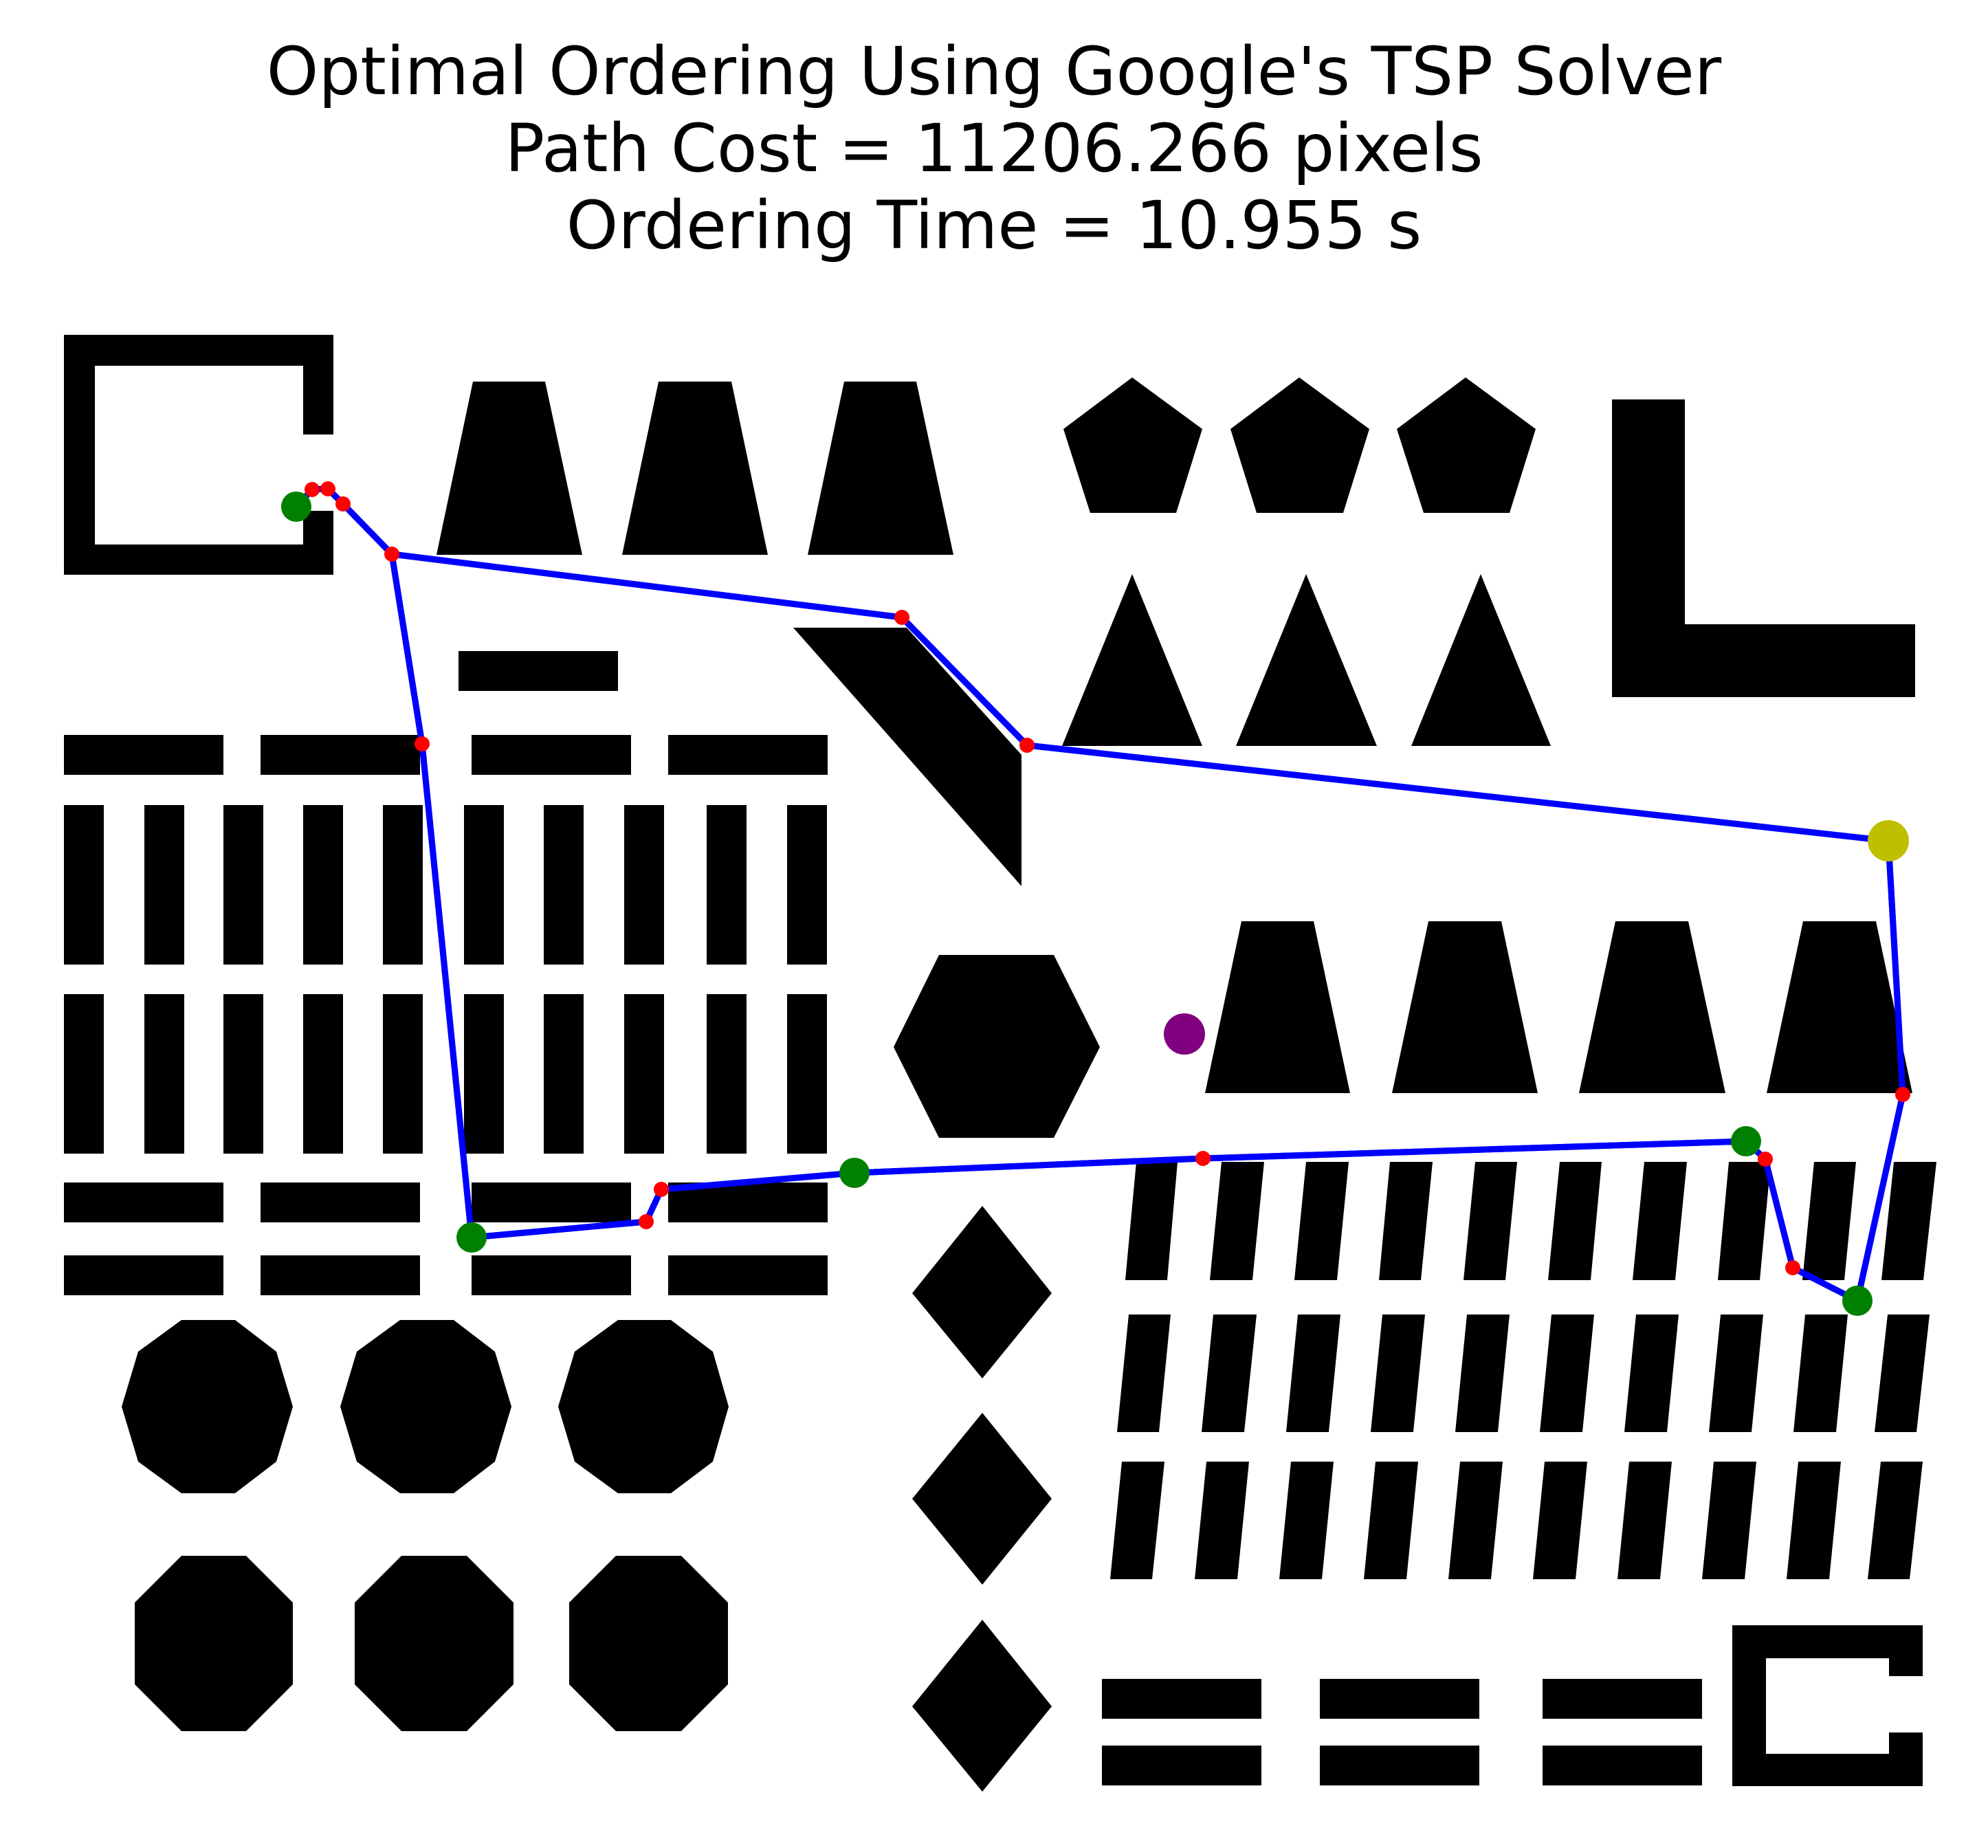 This screenshot has width=1988, height=1848. I want to click on bracket-c-bottom-right, so click(1828, 1706).